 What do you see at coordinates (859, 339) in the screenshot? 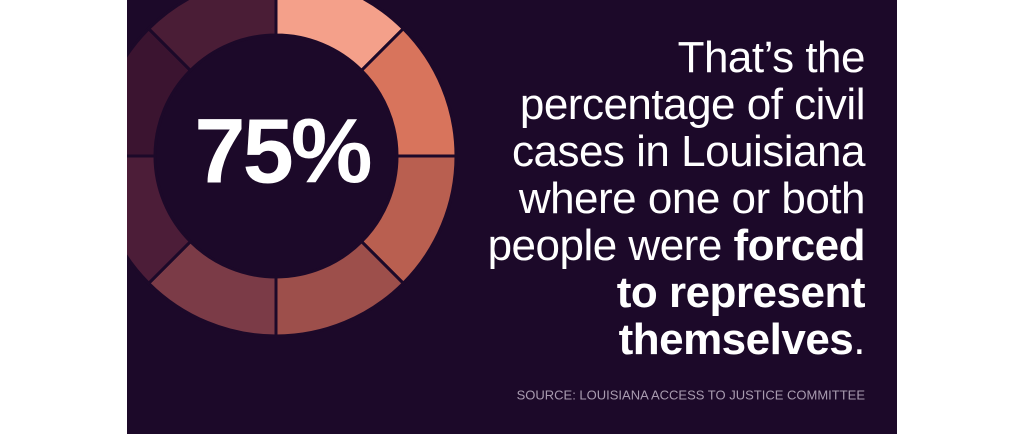
I see `text-span: .` at bounding box center [859, 339].